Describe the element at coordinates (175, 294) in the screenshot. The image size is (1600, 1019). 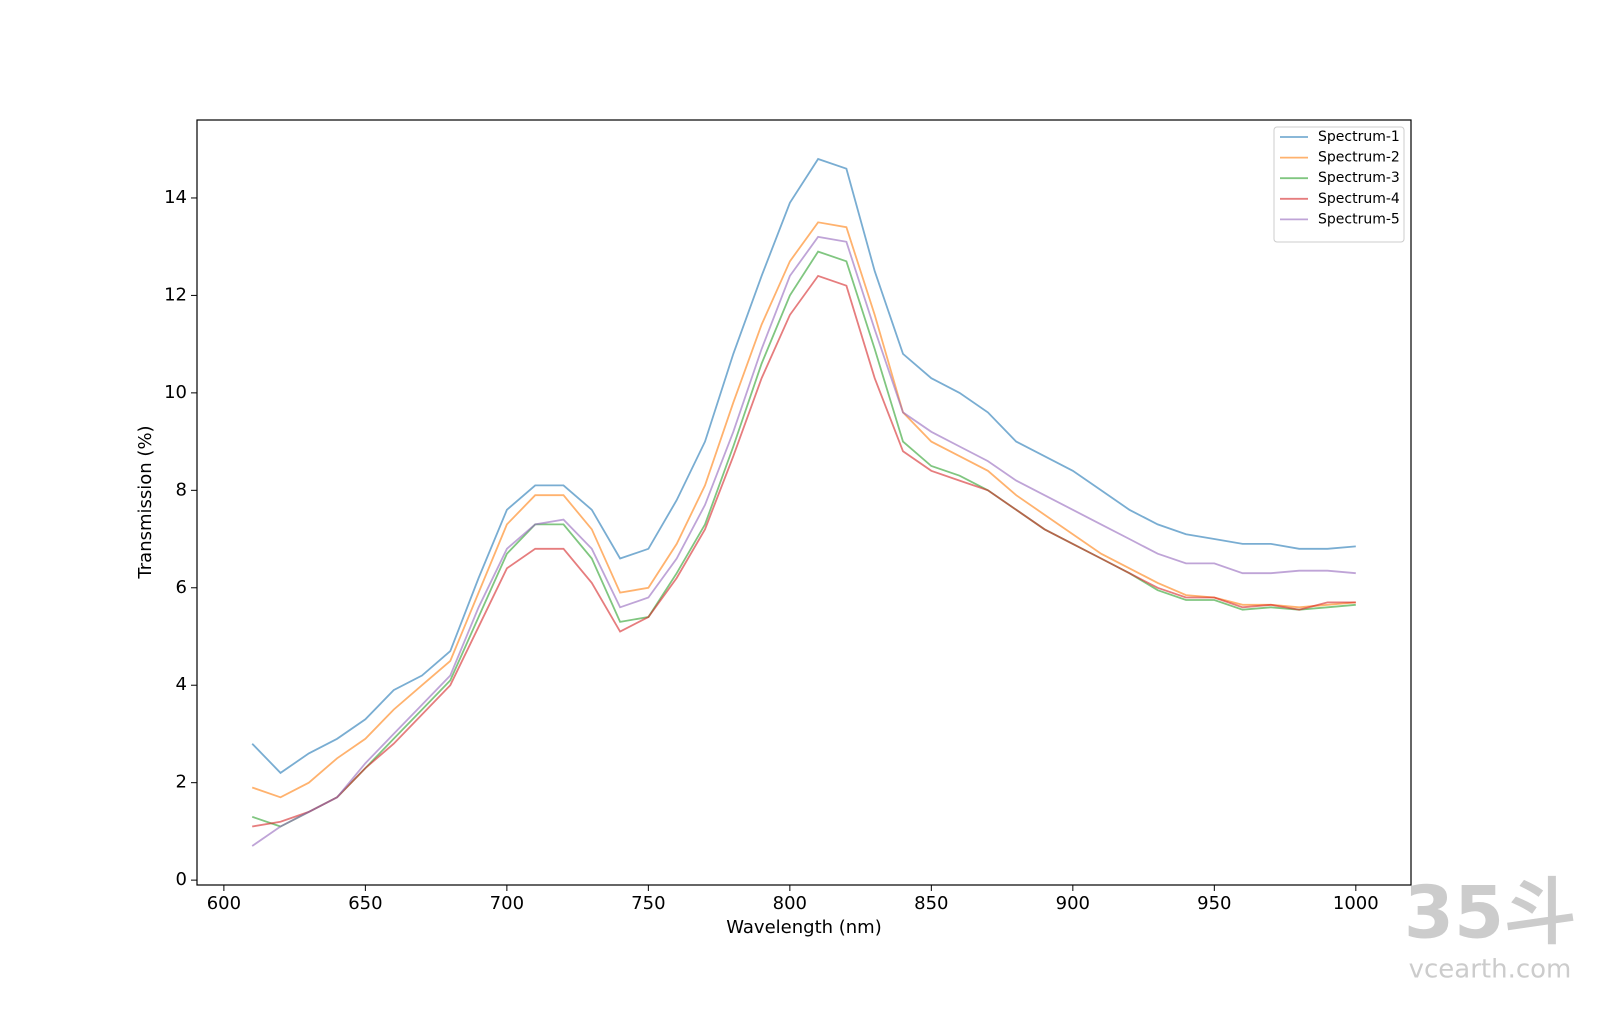
I see `y-tick-label: 12` at that location.